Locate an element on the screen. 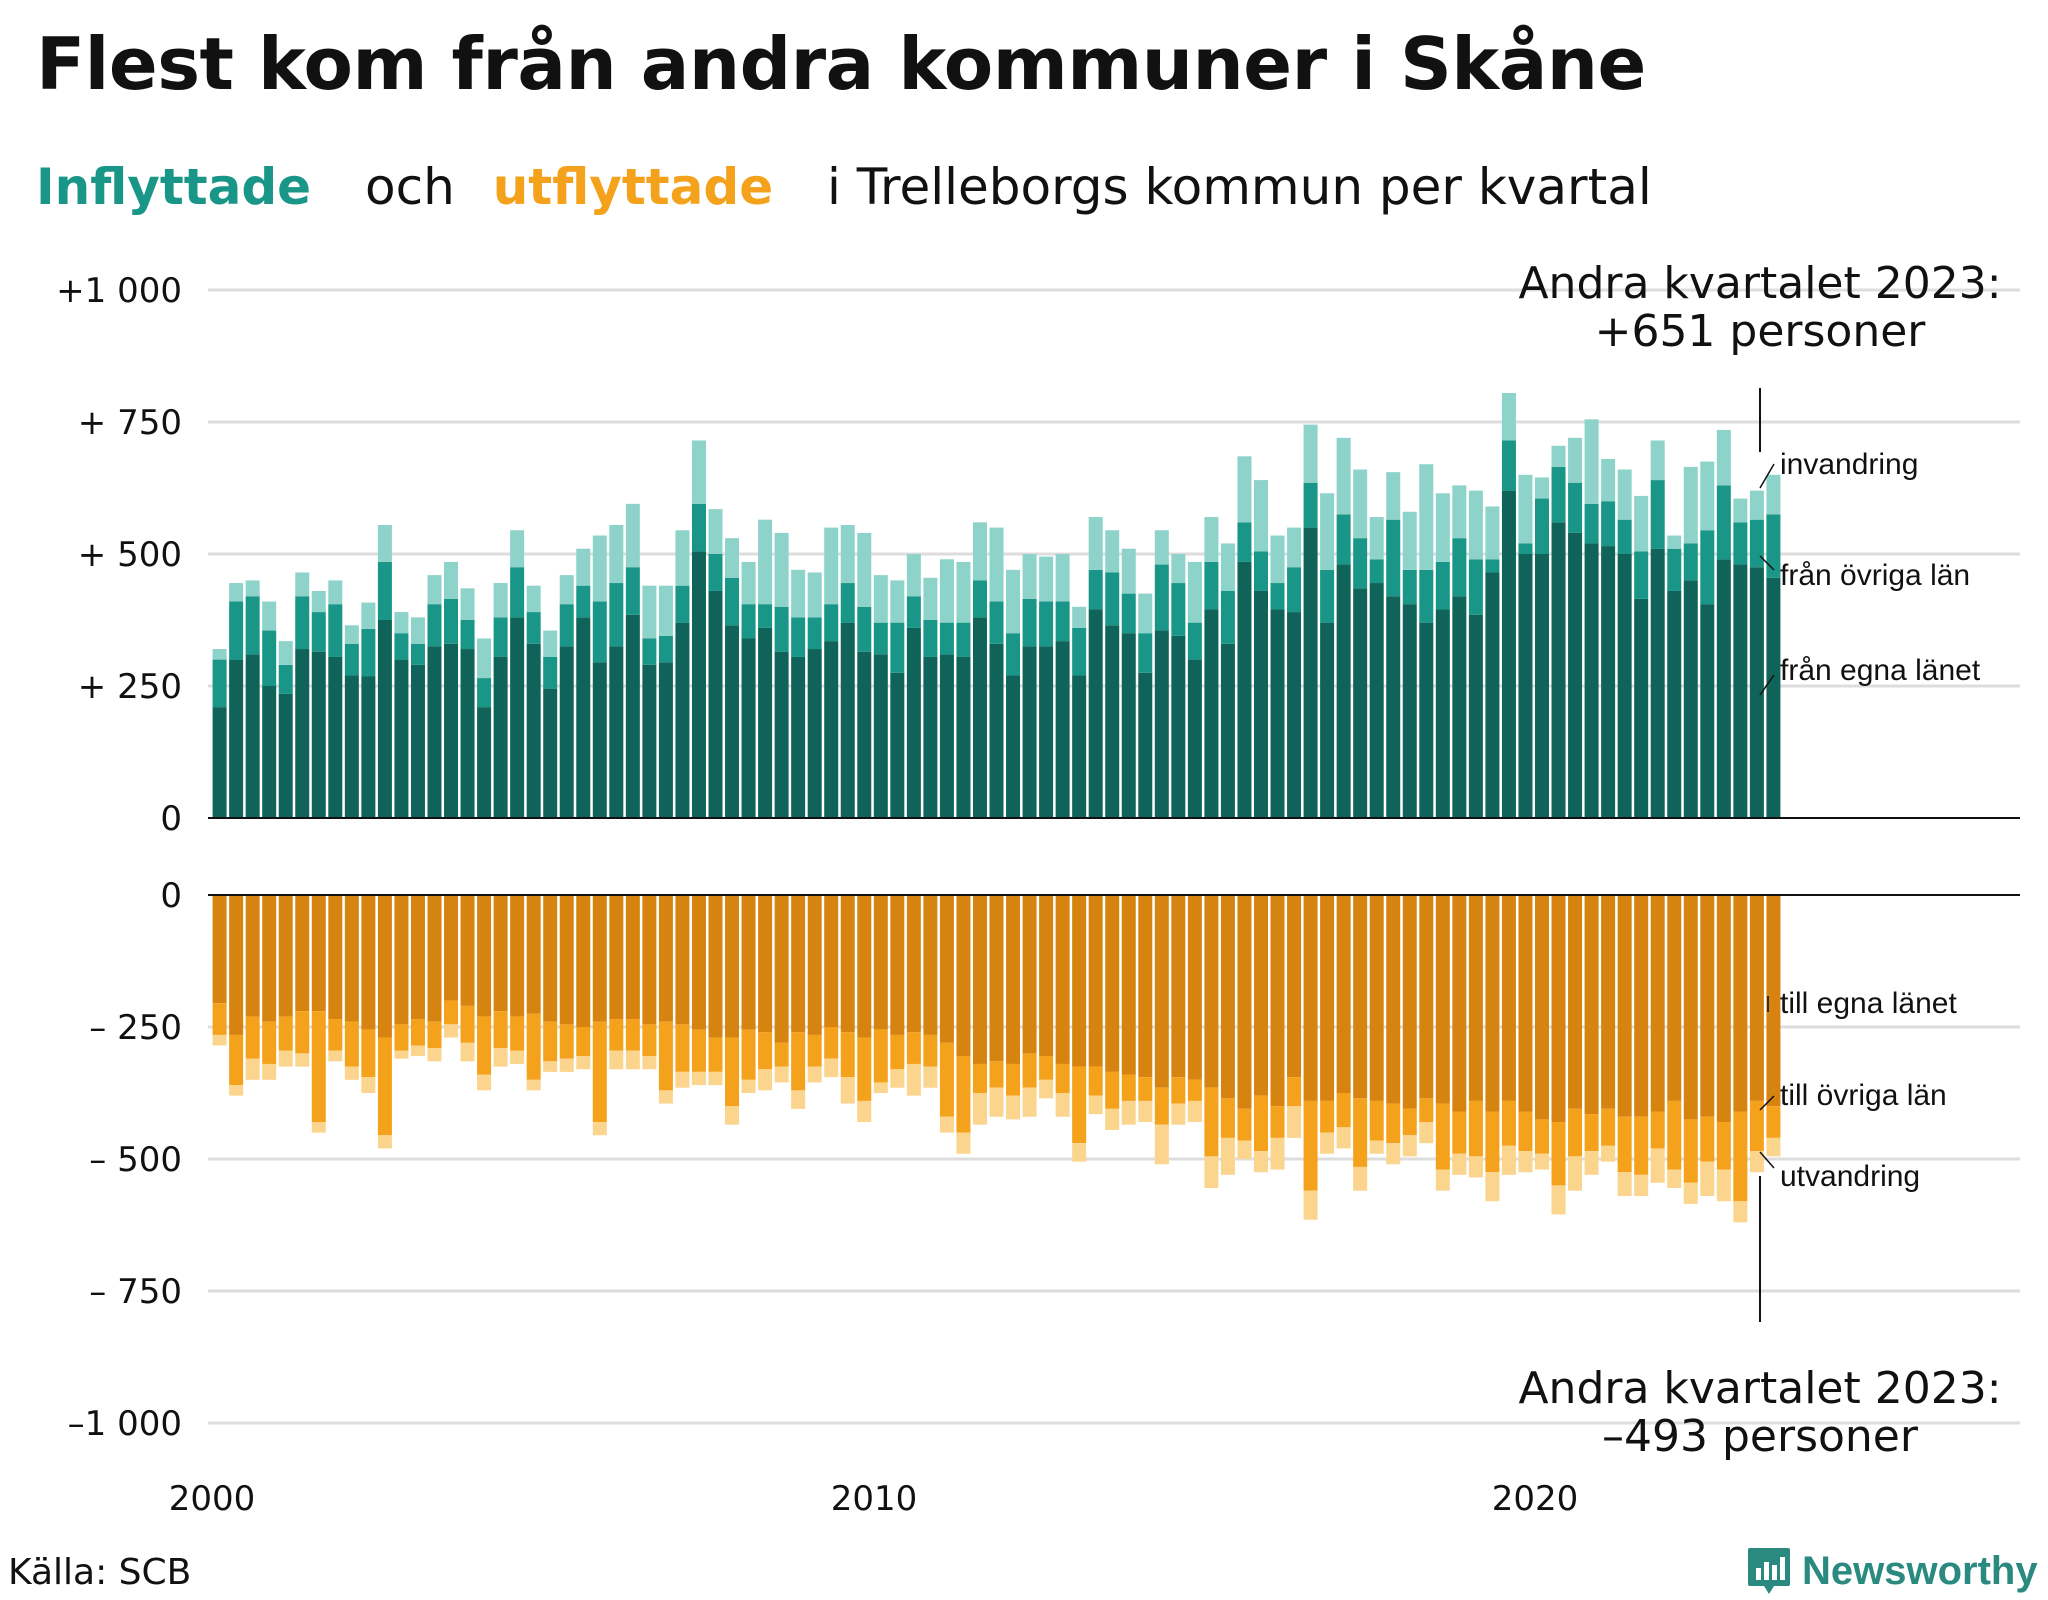  subtitle-utflyttade: utflyttade is located at coordinates (633, 187).